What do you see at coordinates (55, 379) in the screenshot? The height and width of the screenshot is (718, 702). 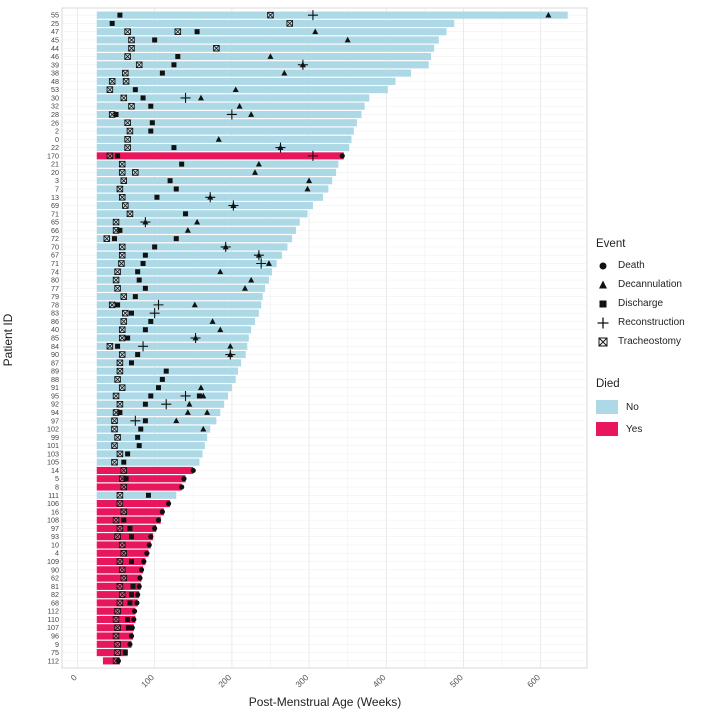 I see `y-tick-label: 88` at bounding box center [55, 379].